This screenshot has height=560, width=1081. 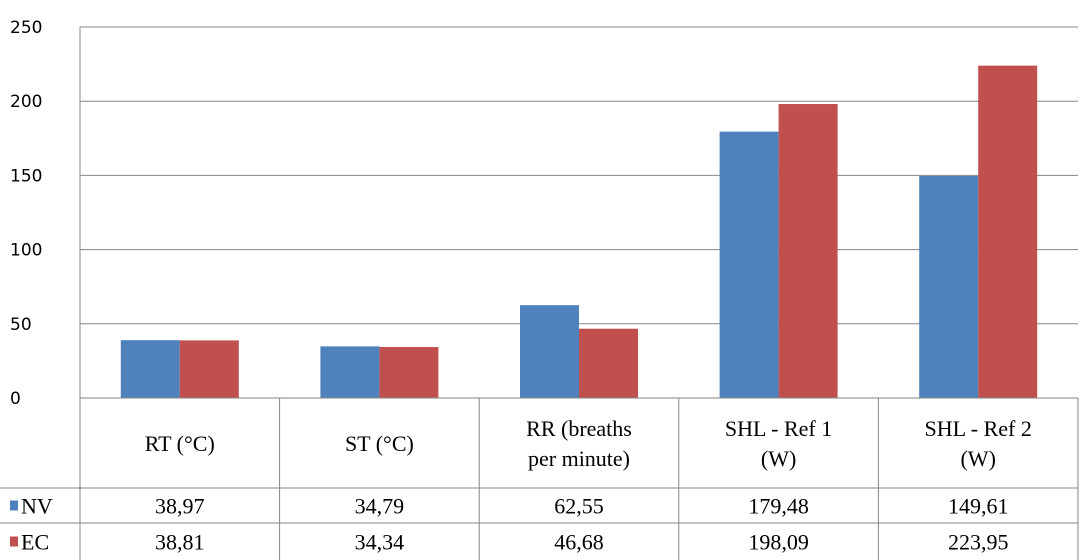 I want to click on category-label: SHL - Ref 1, so click(x=778, y=428).